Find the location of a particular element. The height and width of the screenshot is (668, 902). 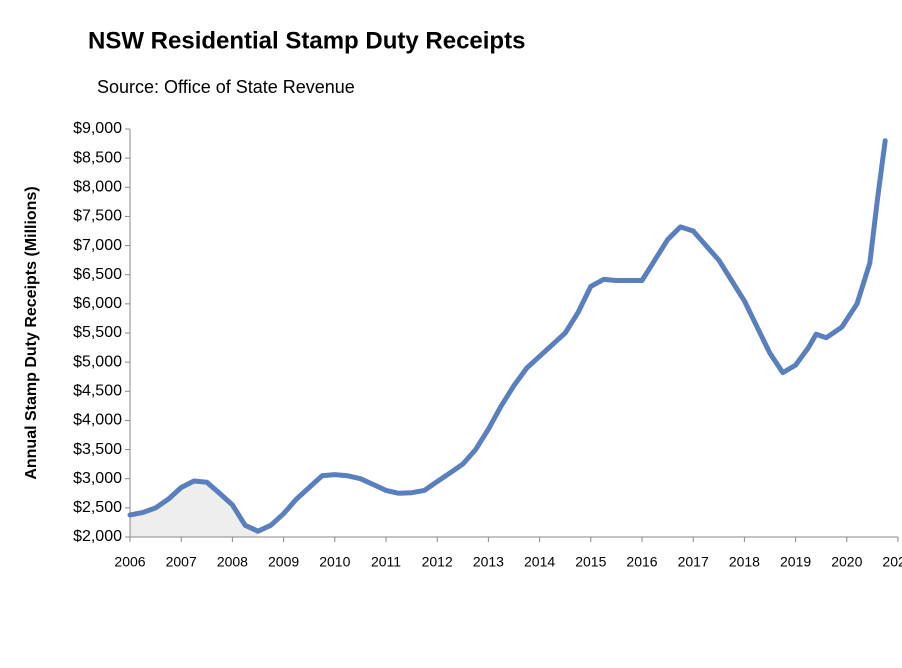

y-tick-label: $7,500 is located at coordinates (97, 216).